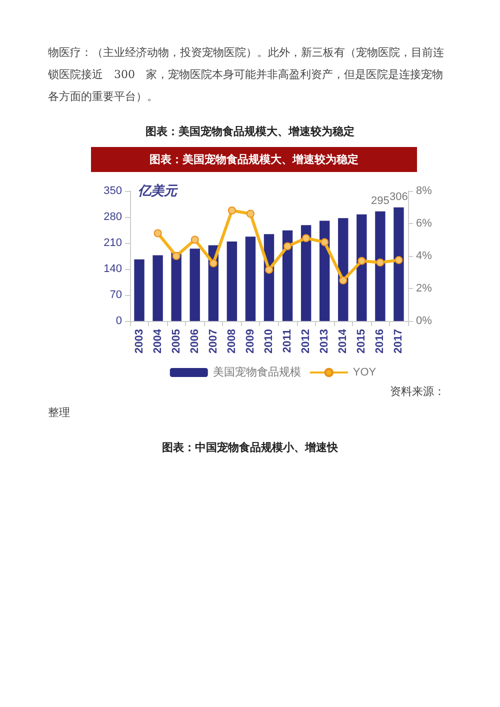  What do you see at coordinates (113, 243) in the screenshot?
I see `y-tick-label: 210` at bounding box center [113, 243].